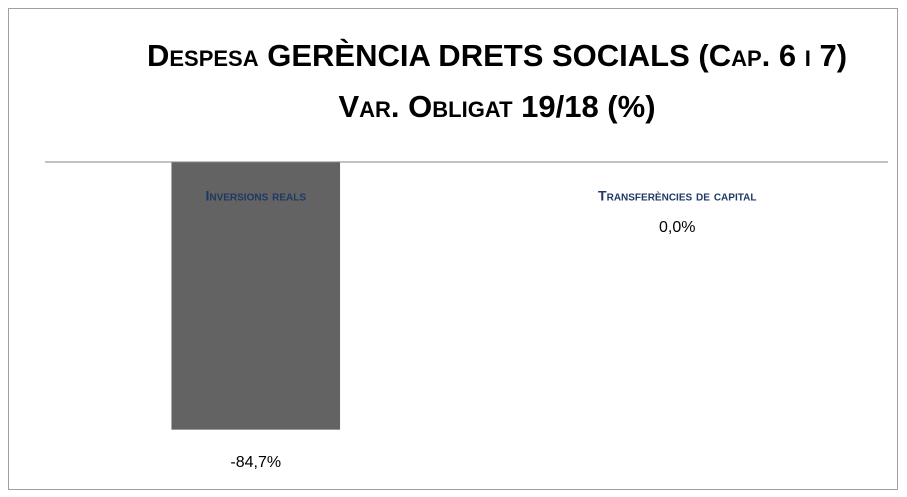 The image size is (907, 497). Describe the element at coordinates (255, 462) in the screenshot. I see `data-label: -84,7%` at that location.